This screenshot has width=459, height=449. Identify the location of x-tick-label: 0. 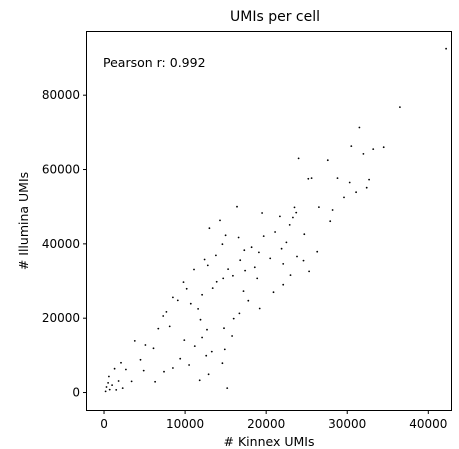
(104, 424).